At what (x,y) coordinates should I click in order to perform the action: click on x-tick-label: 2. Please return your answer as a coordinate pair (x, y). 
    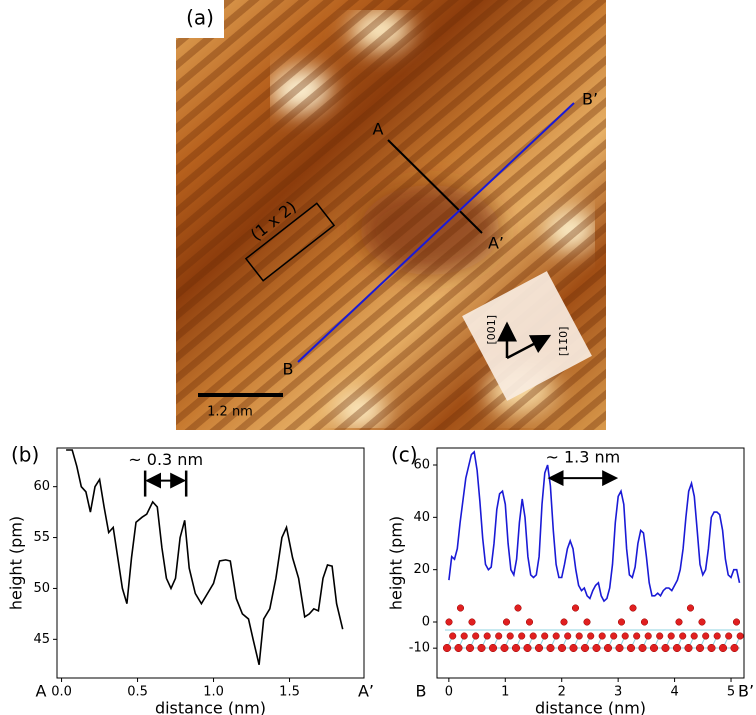
    Looking at the image, I should click on (562, 692).